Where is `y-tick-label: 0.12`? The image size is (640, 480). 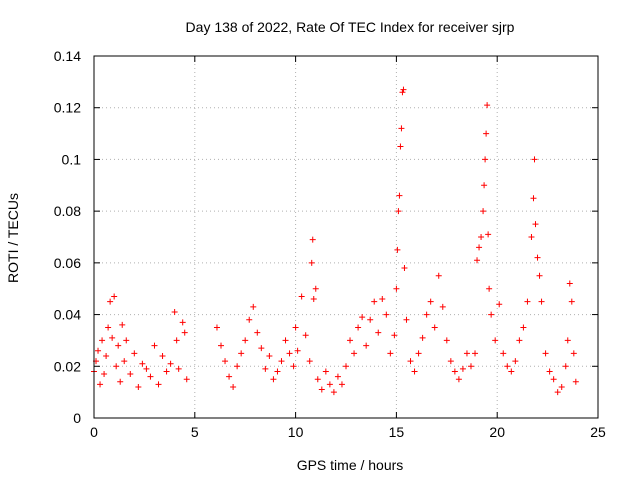
y-tick-label: 0.12 is located at coordinates (67, 108).